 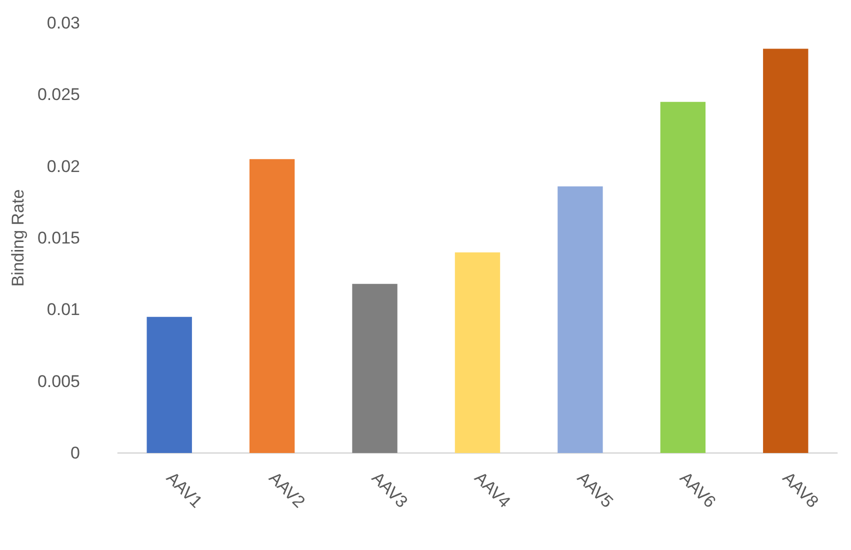 I want to click on y-tick-label: 0.025, so click(x=58, y=94).